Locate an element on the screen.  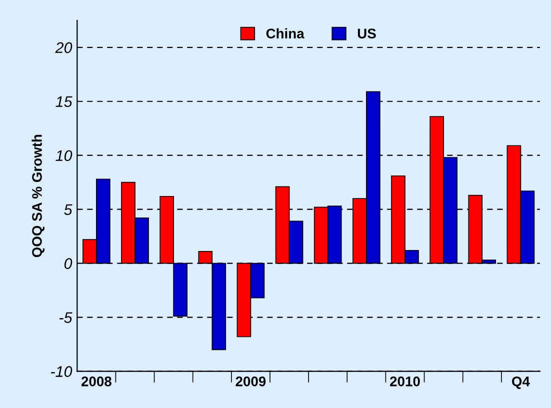
y-tick-label: 10 is located at coordinates (64, 156).